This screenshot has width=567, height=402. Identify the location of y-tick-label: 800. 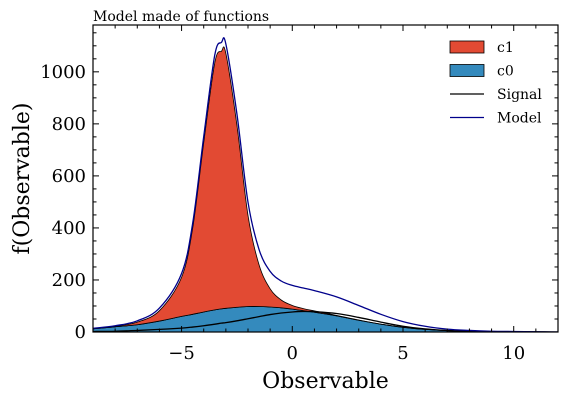
(69, 124).